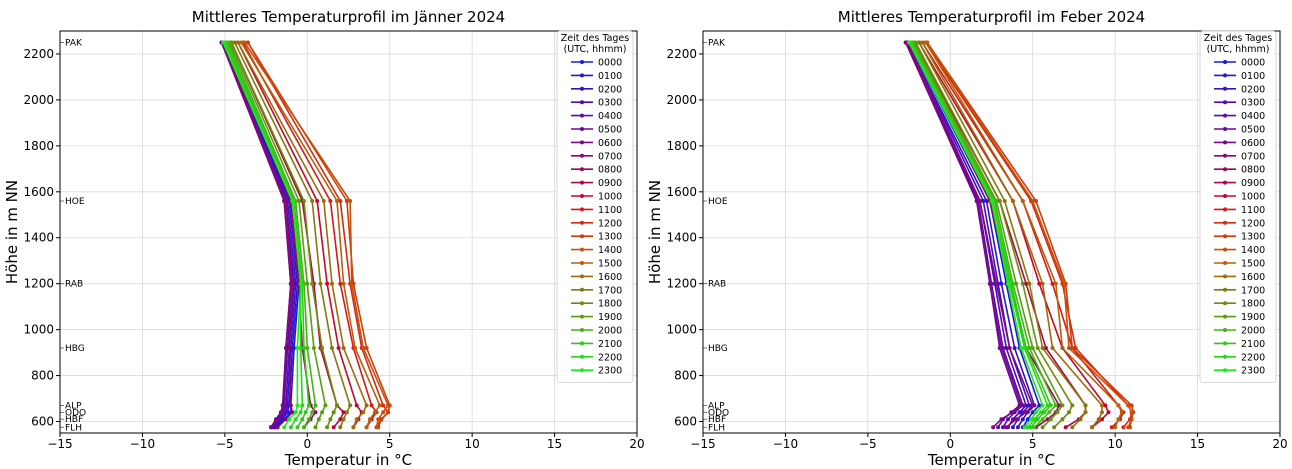  I want to click on y-tick-label: 1200, so click(681, 284).